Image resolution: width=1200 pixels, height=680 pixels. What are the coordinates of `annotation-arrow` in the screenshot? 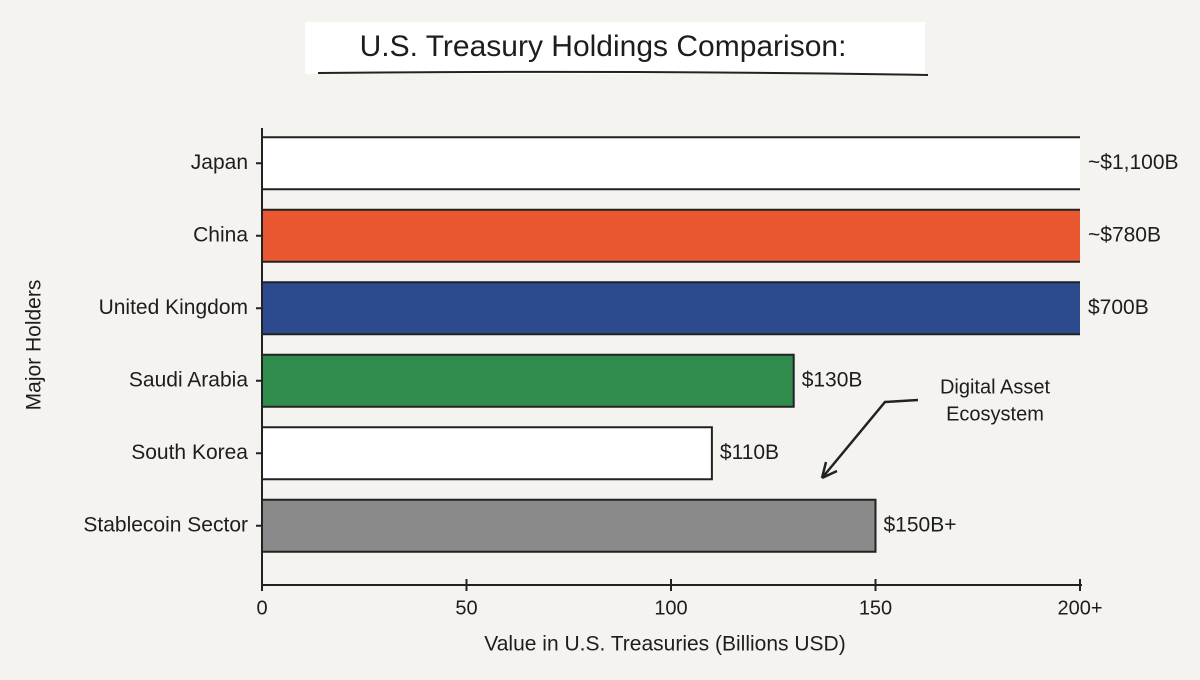 It's located at (869, 439).